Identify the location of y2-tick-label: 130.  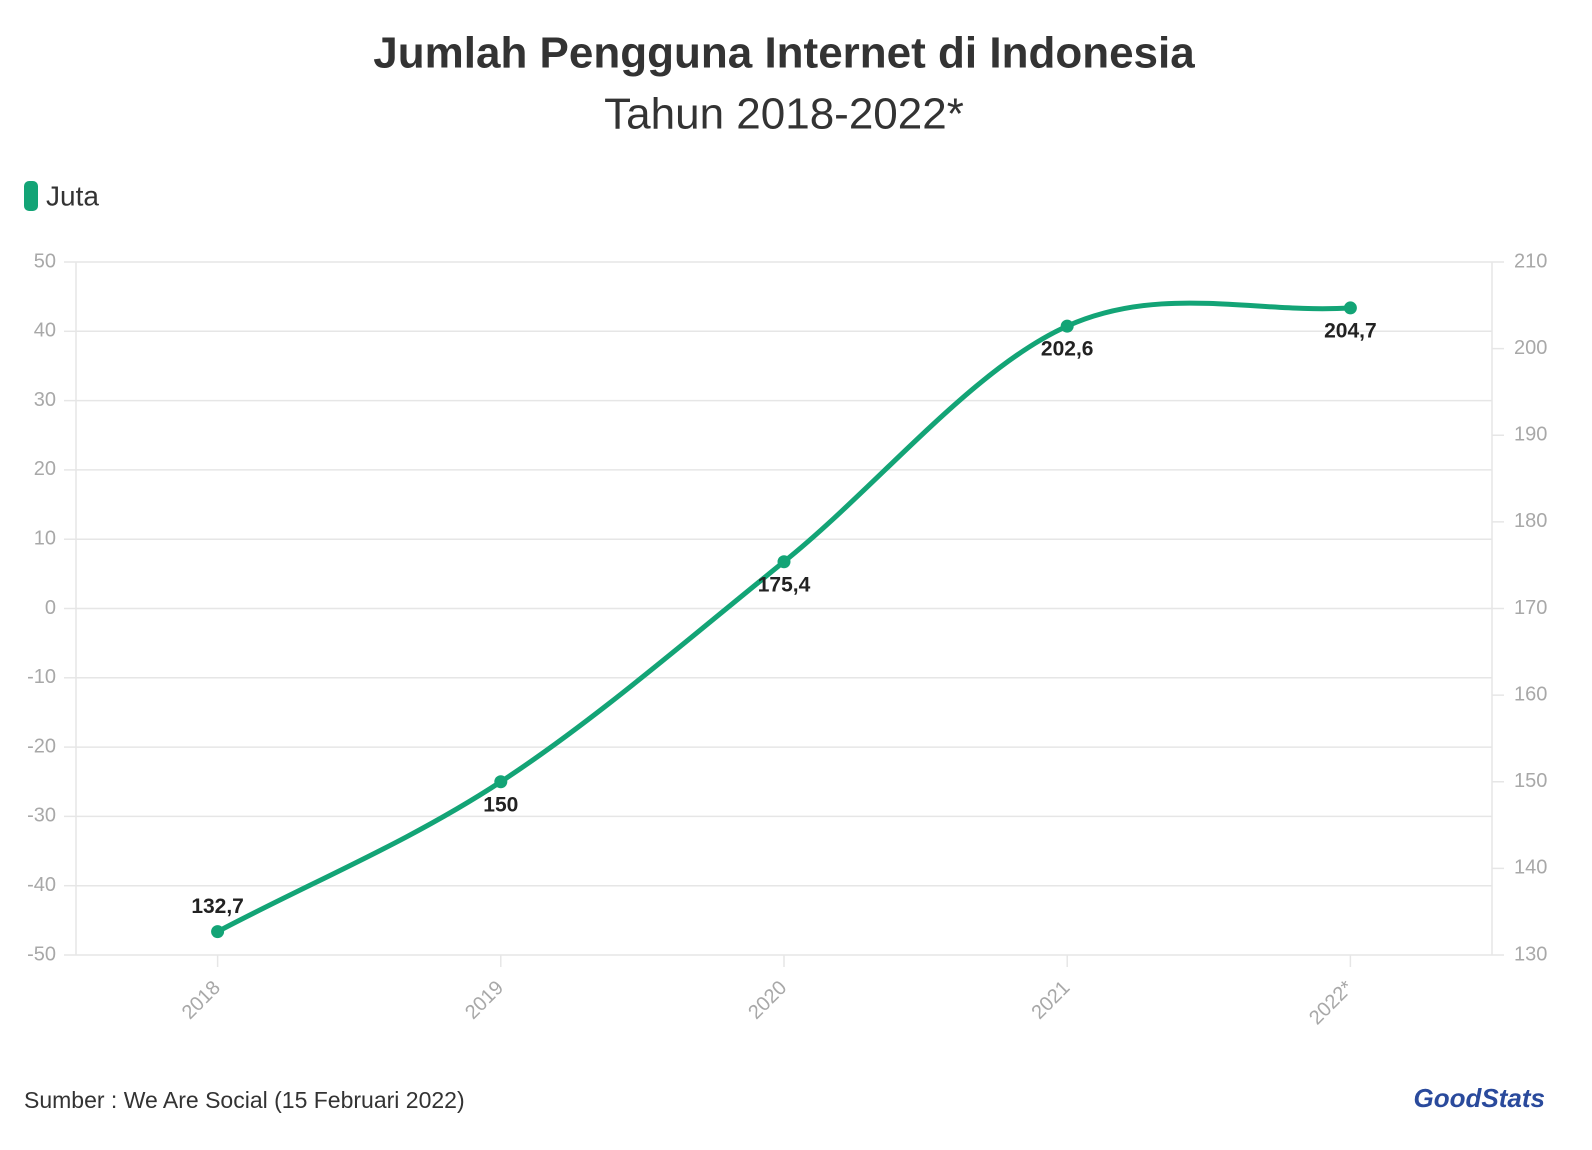
(1530, 954).